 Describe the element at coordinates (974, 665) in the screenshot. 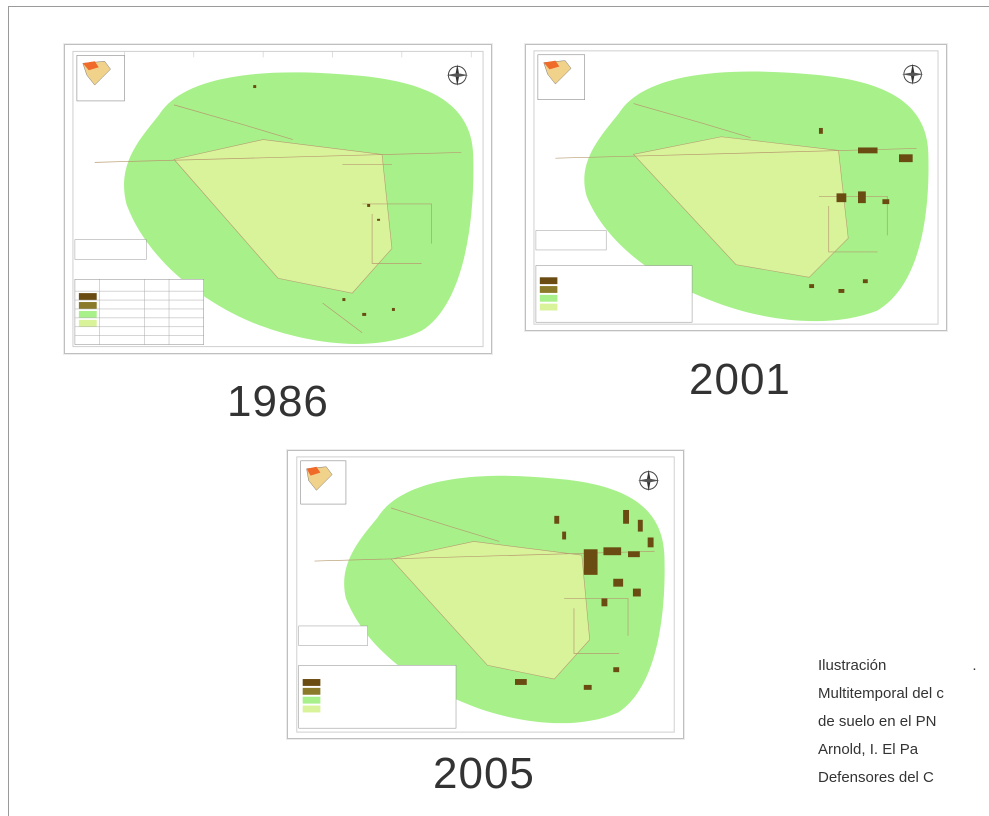

I see `caption-line-1-b: .` at that location.